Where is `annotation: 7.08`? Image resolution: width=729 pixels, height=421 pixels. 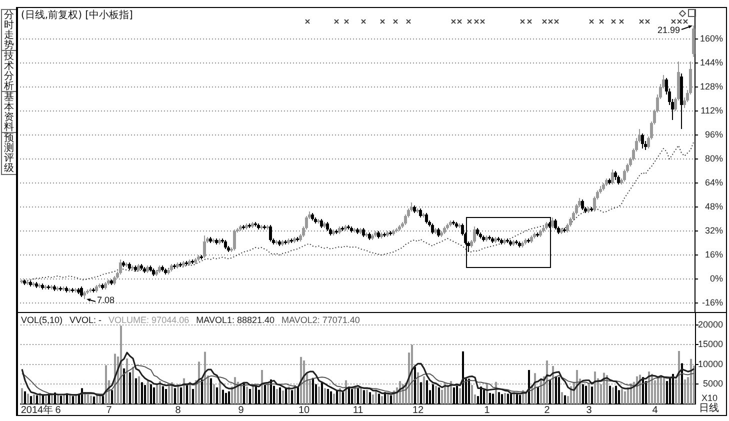 annotation: 7.08 is located at coordinates (106, 300).